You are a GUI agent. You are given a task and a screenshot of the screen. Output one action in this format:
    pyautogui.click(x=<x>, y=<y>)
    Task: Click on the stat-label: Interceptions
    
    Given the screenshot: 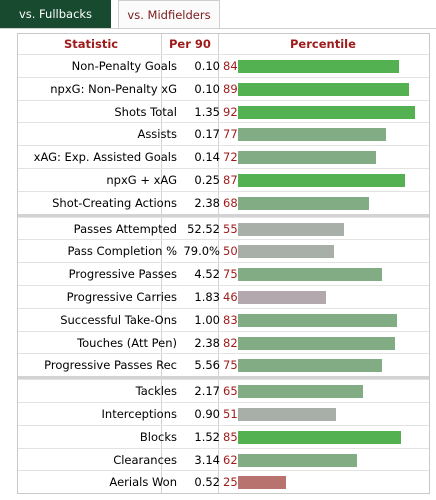 What is the action you would take?
    pyautogui.click(x=139, y=414)
    